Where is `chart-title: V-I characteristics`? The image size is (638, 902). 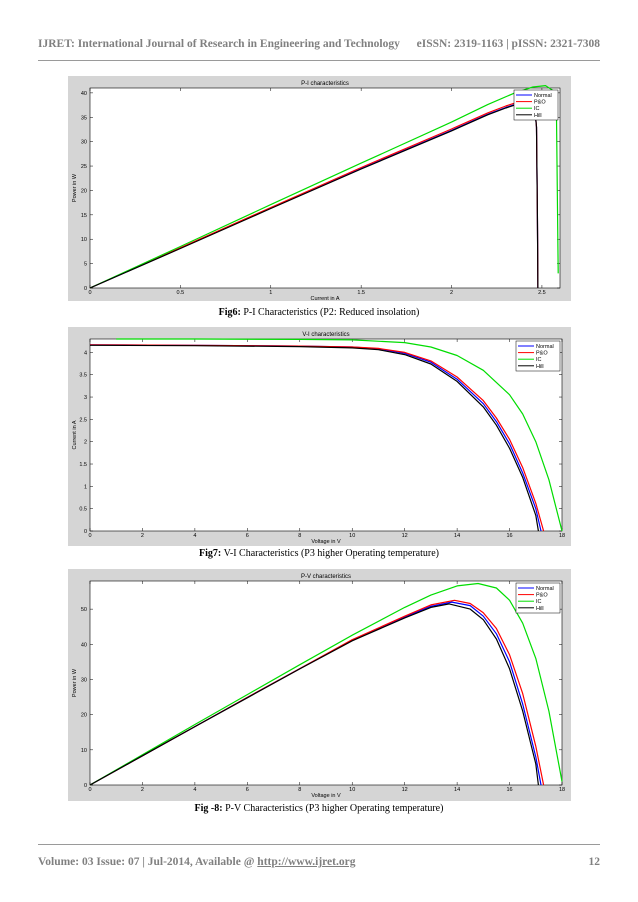
chart-title: V-I characteristics is located at coordinates (325, 335).